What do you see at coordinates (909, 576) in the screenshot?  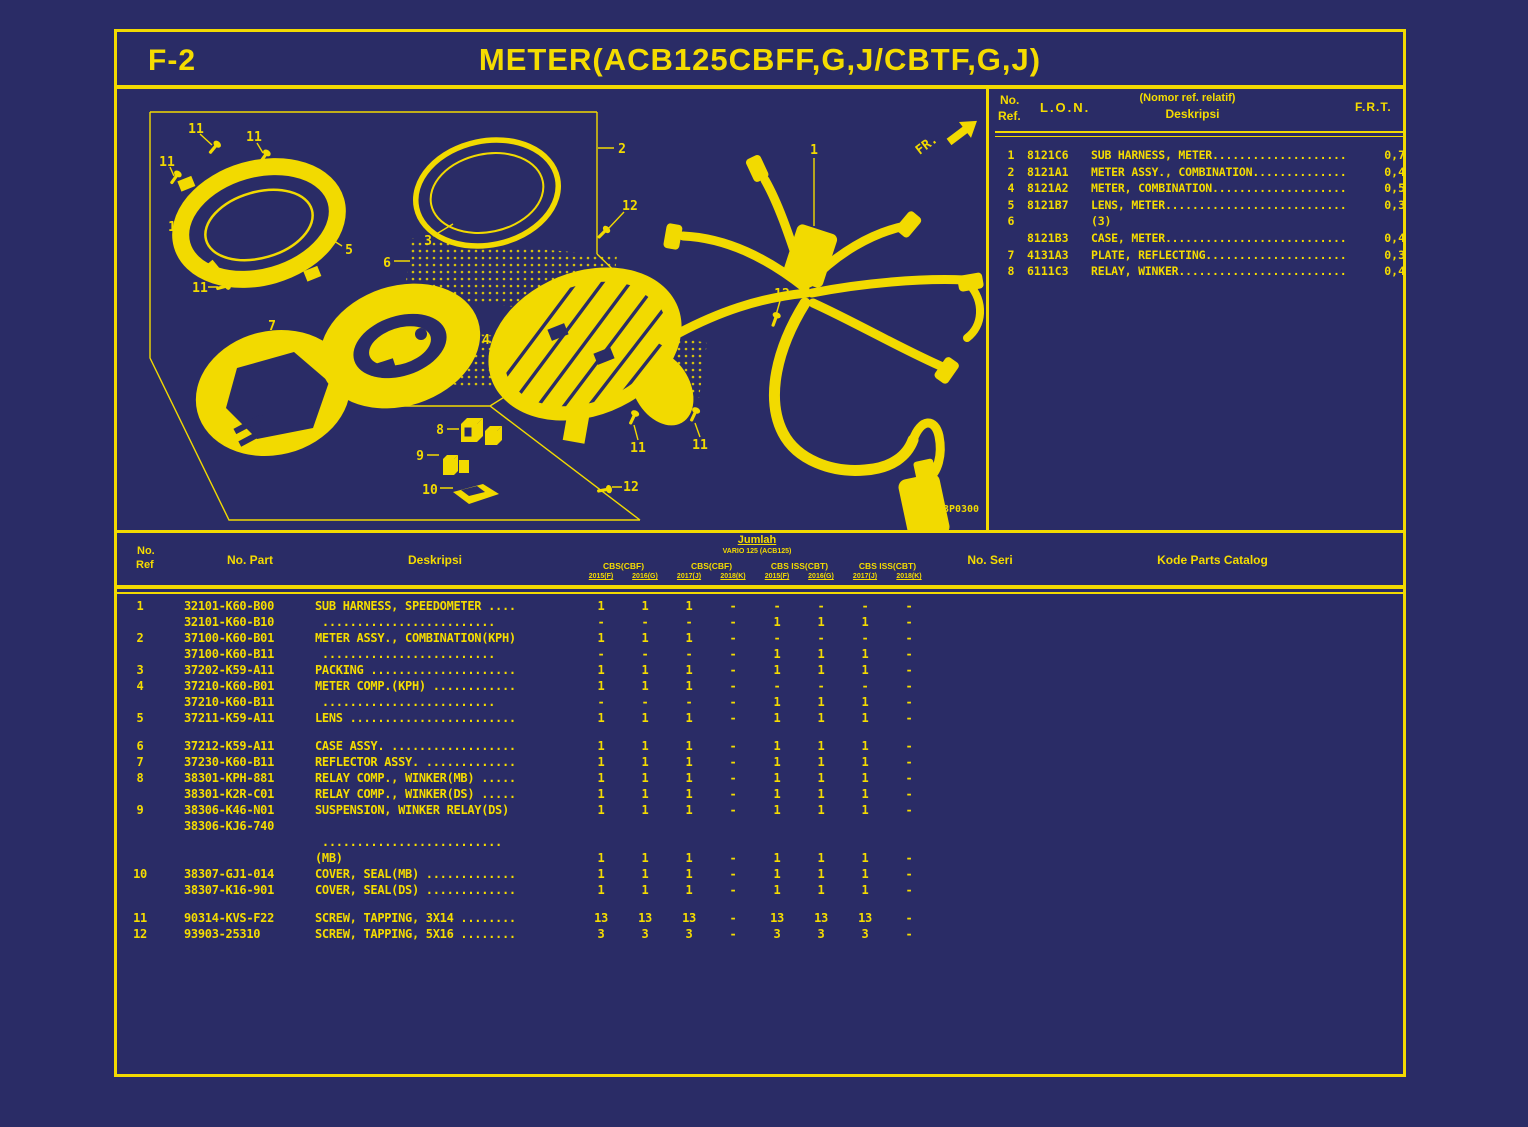 I see `qty-year-header: 2018(K)` at bounding box center [909, 576].